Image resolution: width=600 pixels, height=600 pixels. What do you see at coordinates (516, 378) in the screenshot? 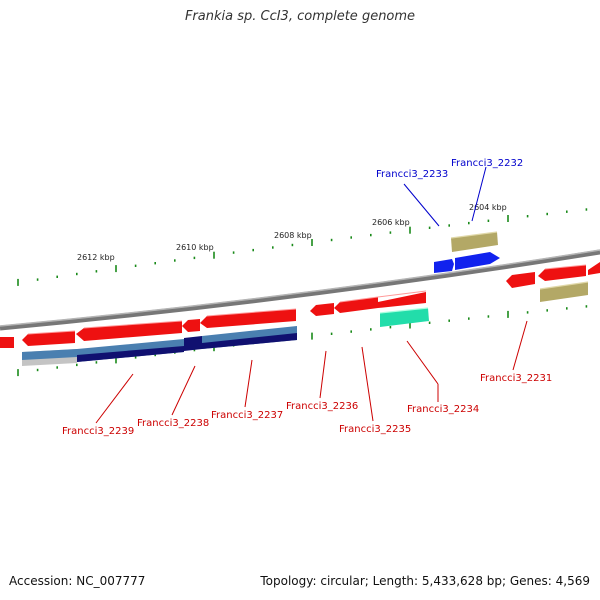
I see `gene-label-francci3-2231: Francci3_2231` at bounding box center [516, 378].